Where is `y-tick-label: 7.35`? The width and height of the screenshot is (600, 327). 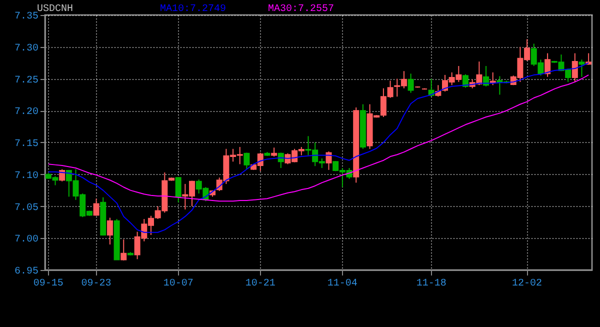 y-tick-label: 7.35 is located at coordinates (26, 17).